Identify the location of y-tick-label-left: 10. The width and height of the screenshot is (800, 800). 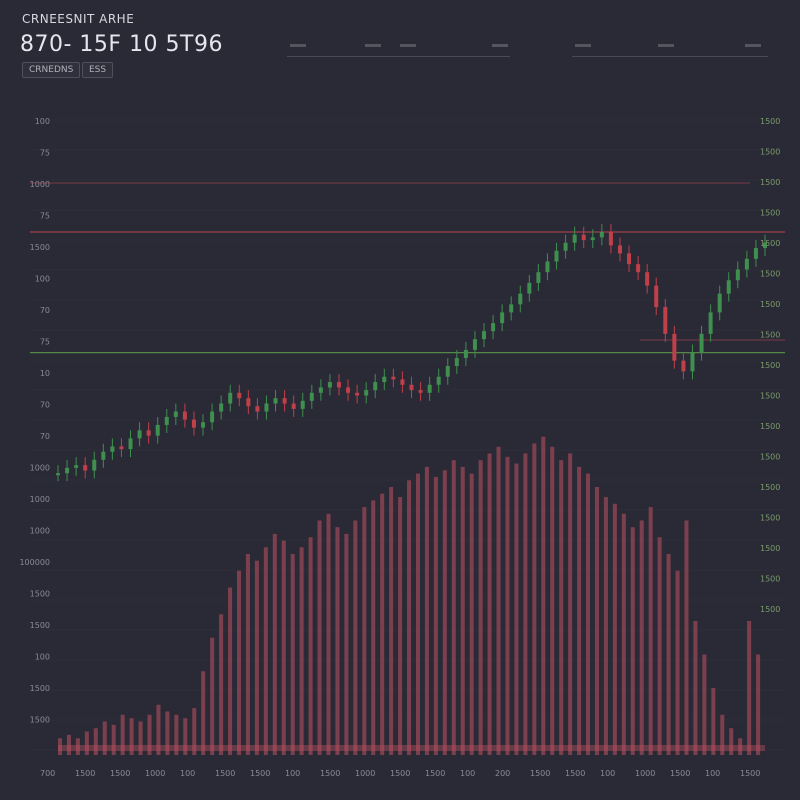
(45, 373).